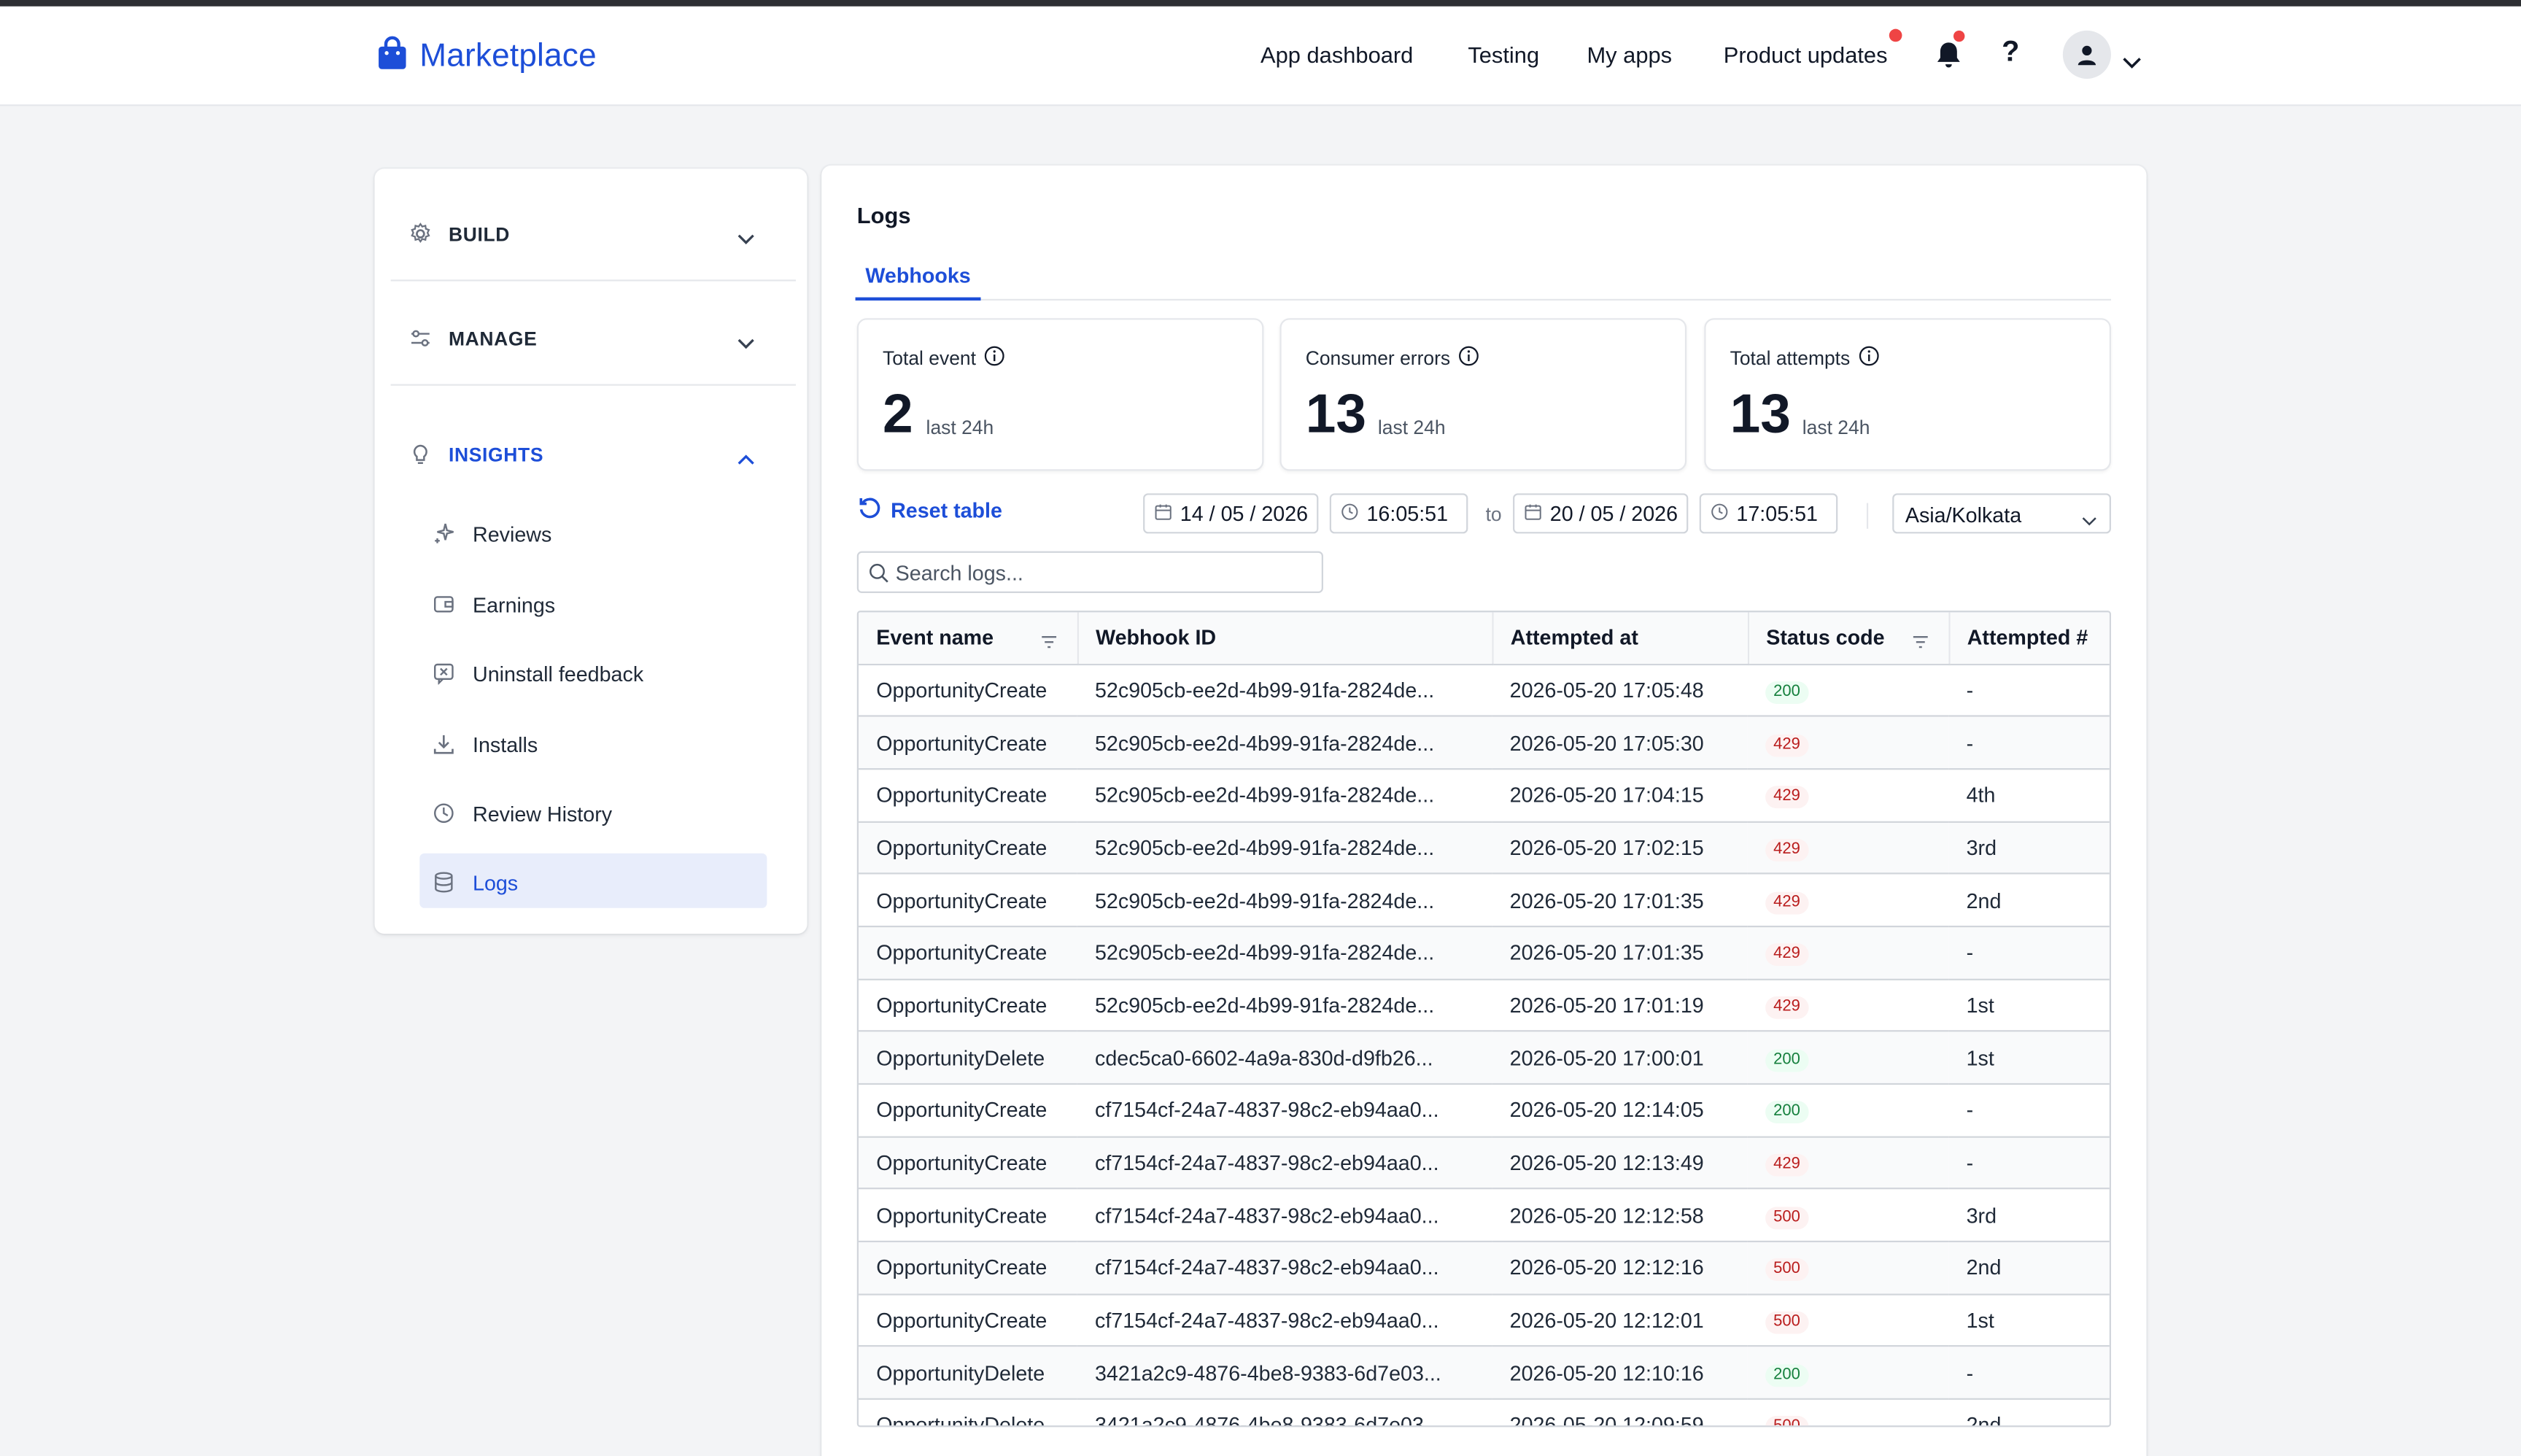  Describe the element at coordinates (968, 638) in the screenshot. I see `column-header-event-name: Event name` at that location.